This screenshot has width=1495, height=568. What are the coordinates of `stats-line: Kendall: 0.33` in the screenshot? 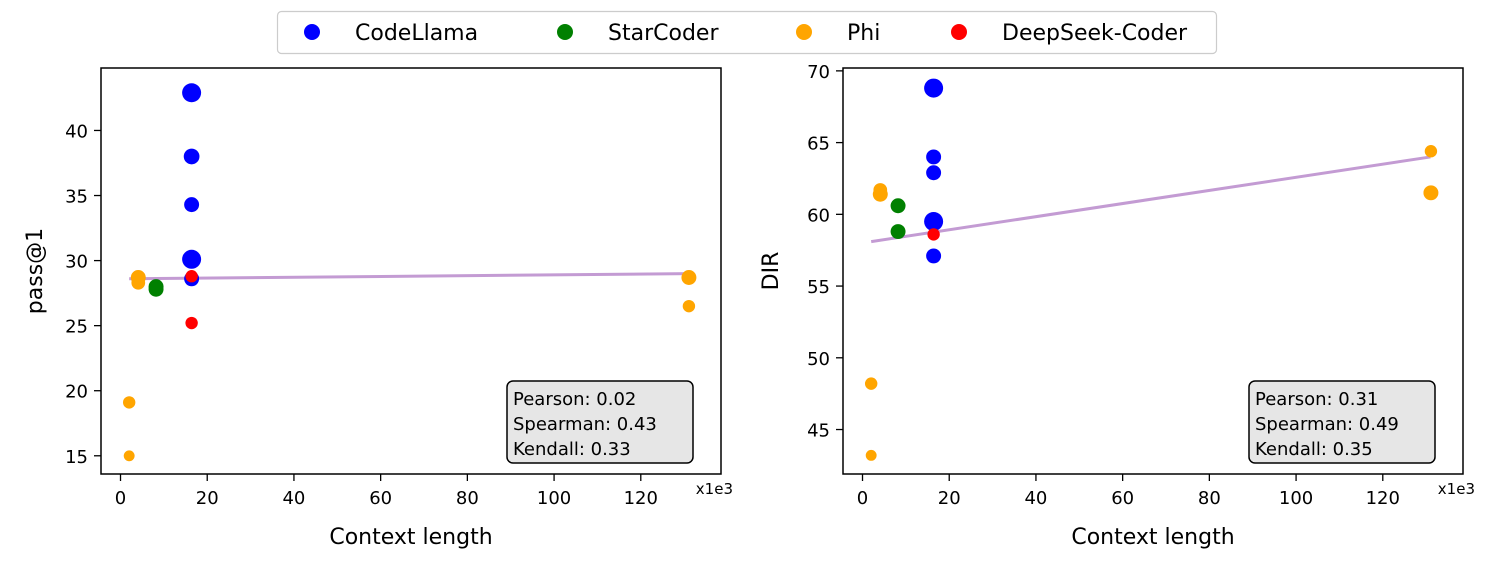 It's located at (572, 449).